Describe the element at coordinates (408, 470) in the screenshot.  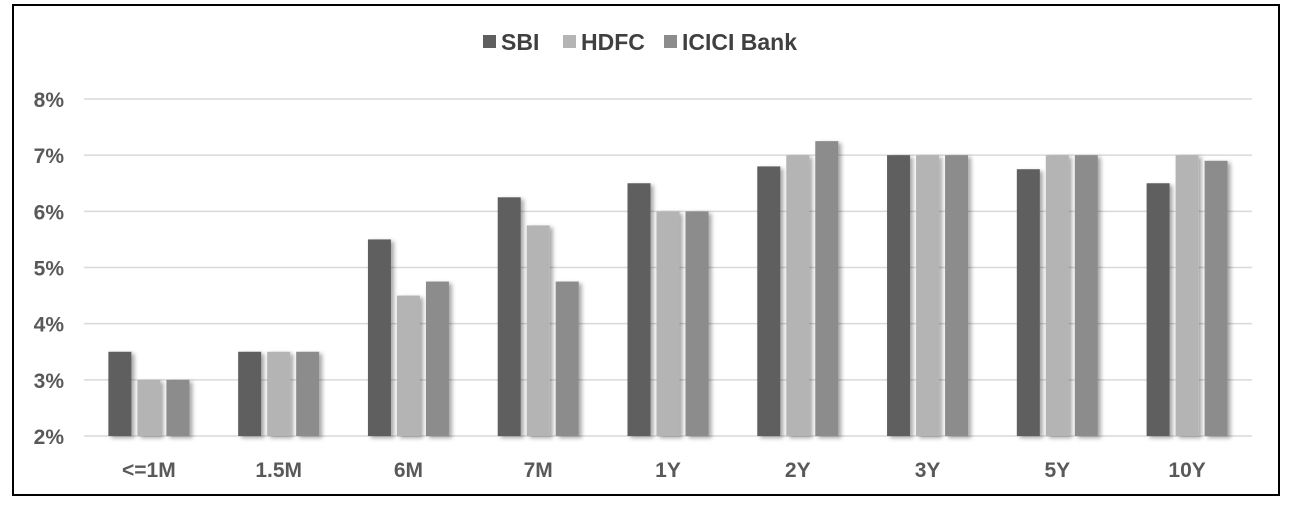
I see `x-tick-label: 6M` at that location.